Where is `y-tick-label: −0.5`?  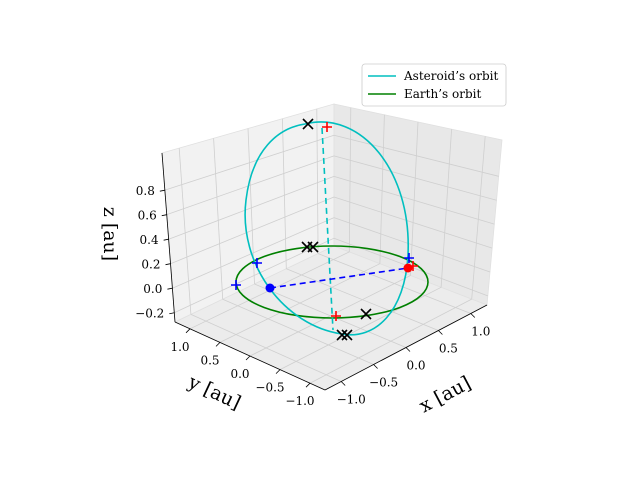
y-tick-label: −0.5 is located at coordinates (269, 388).